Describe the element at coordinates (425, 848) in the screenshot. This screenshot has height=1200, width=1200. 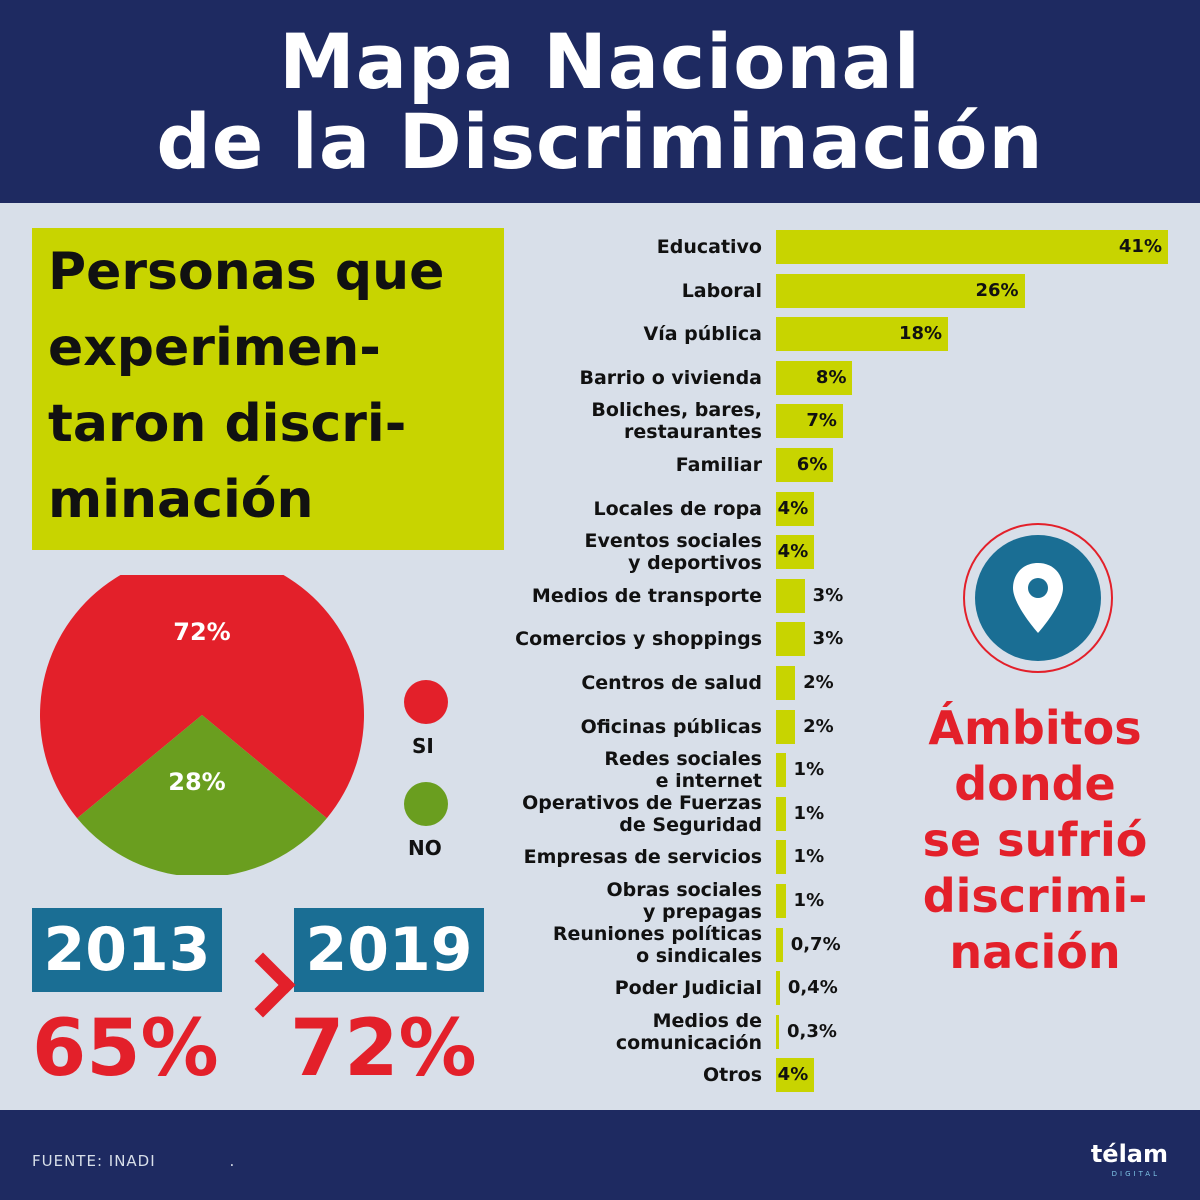
I see `legend-no-label: NO` at that location.